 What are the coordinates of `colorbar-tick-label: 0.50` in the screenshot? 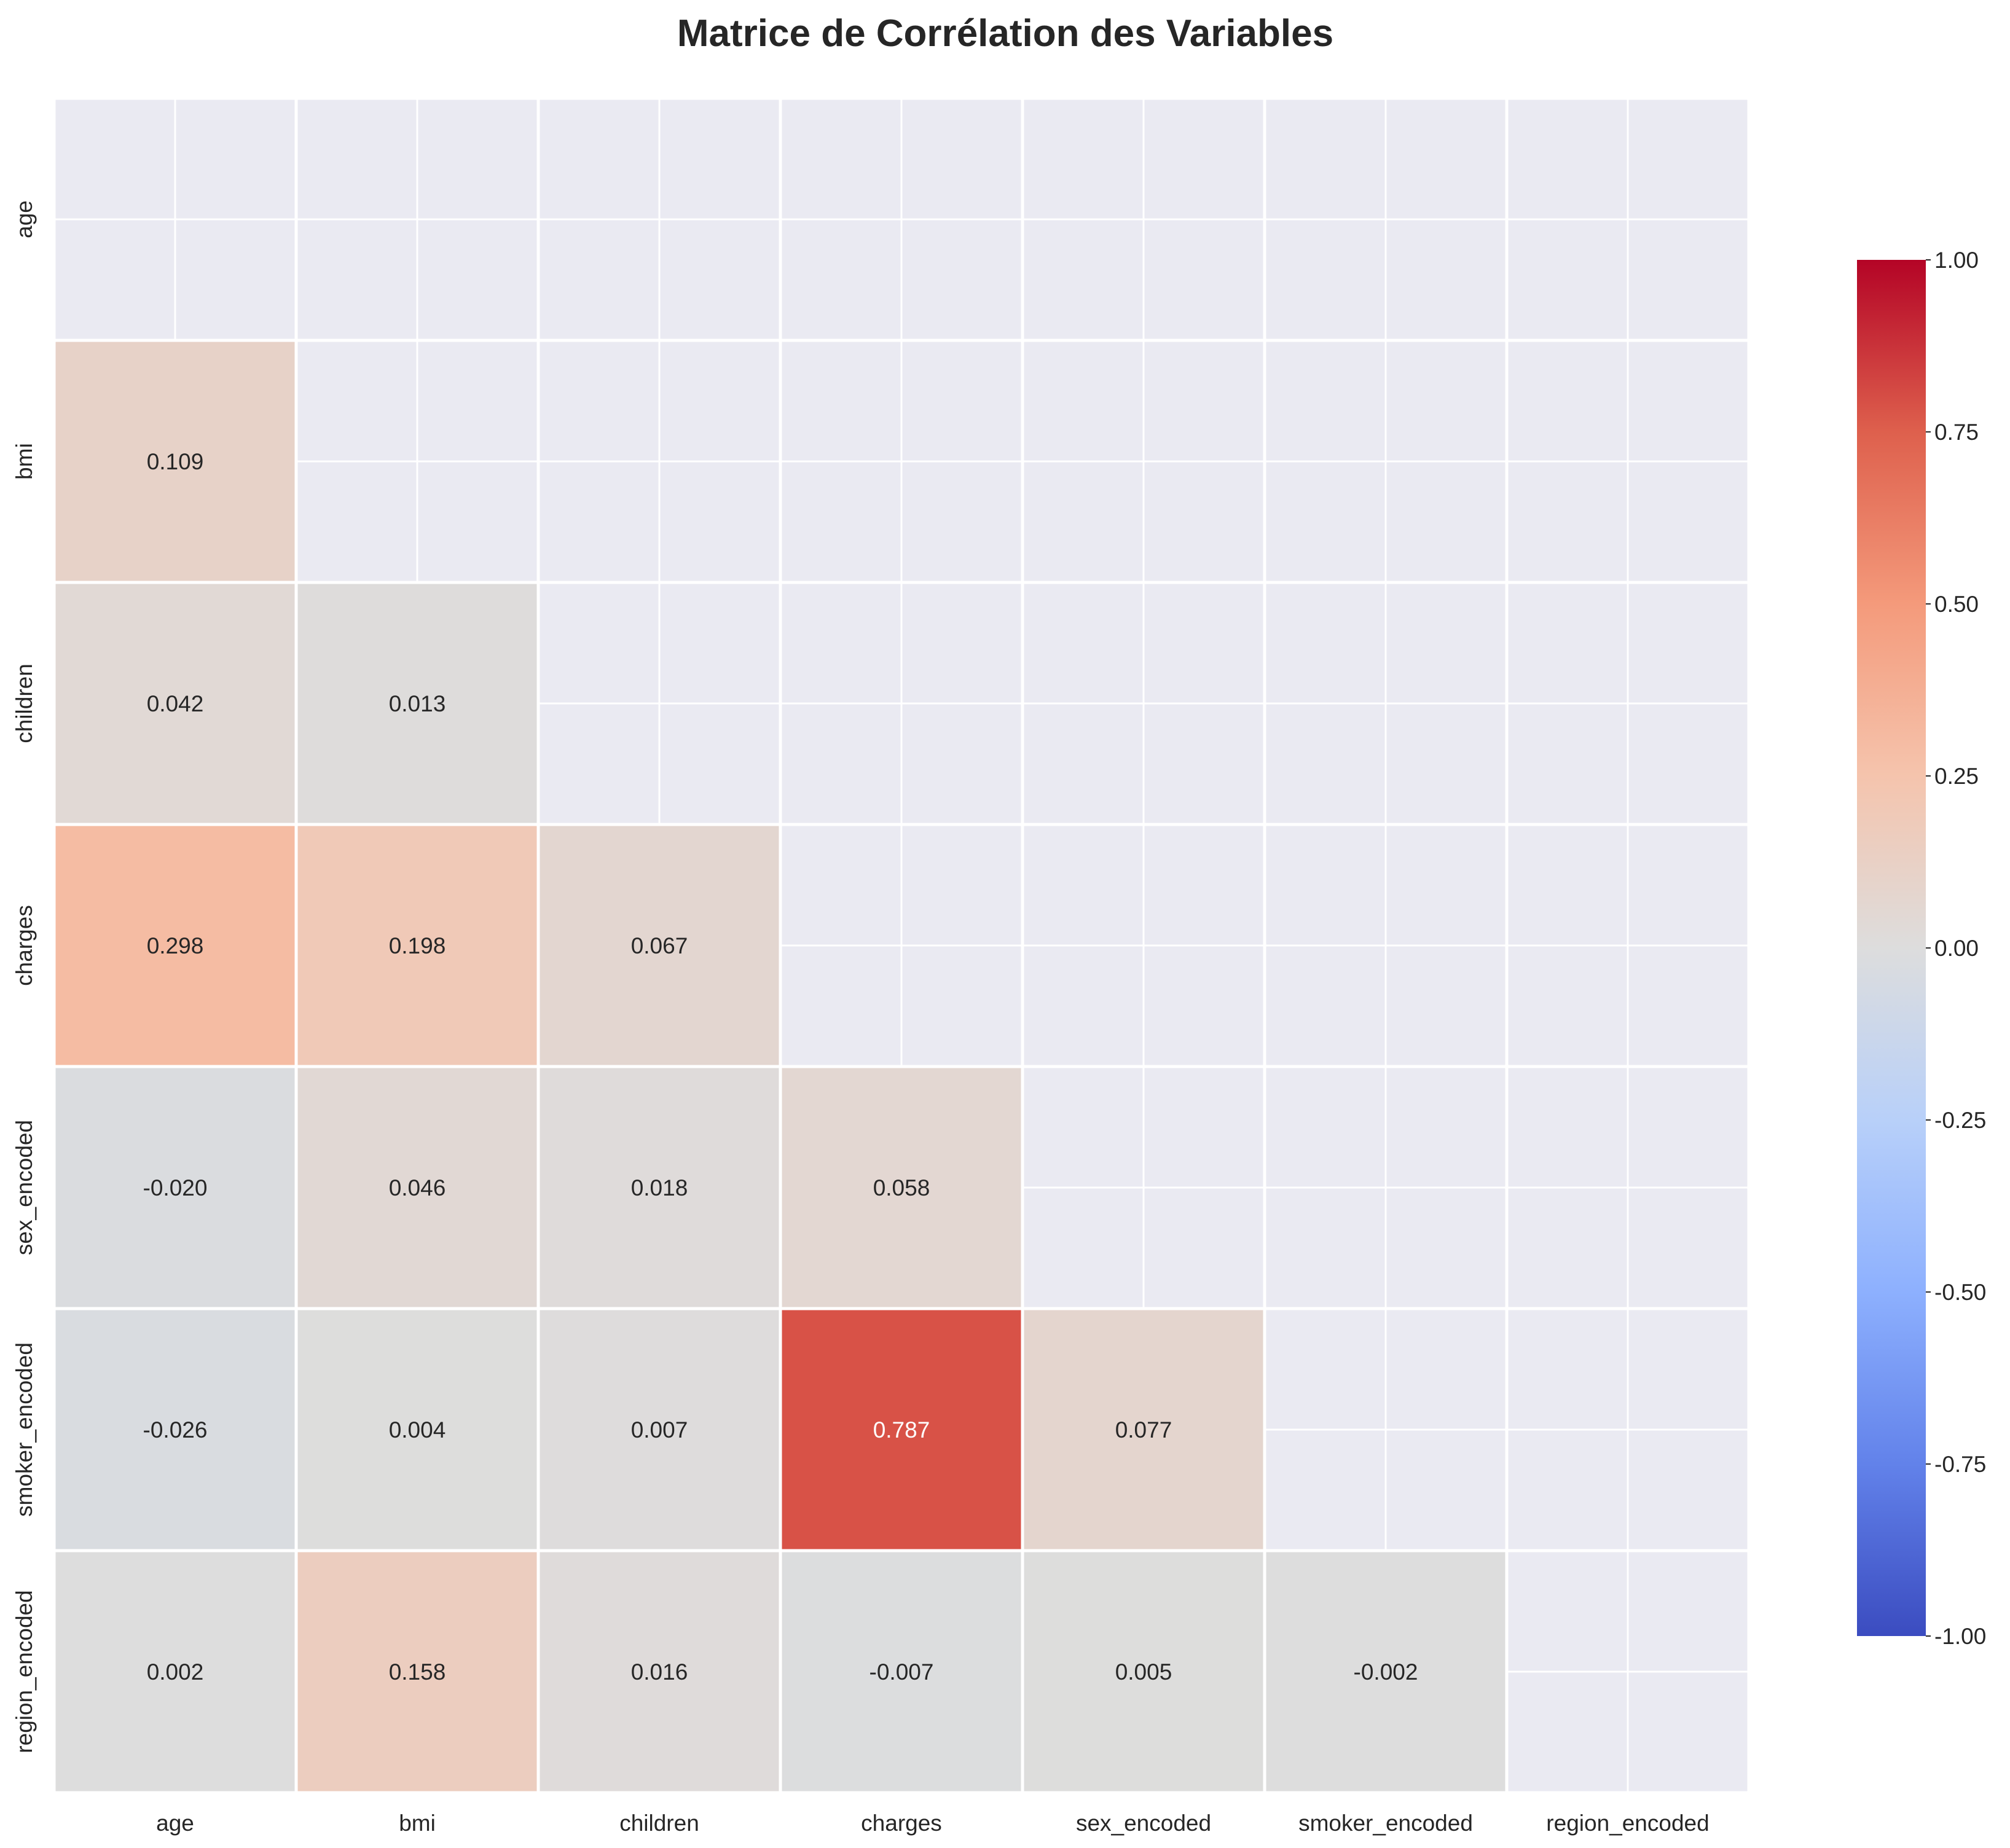 It's located at (1956, 604).